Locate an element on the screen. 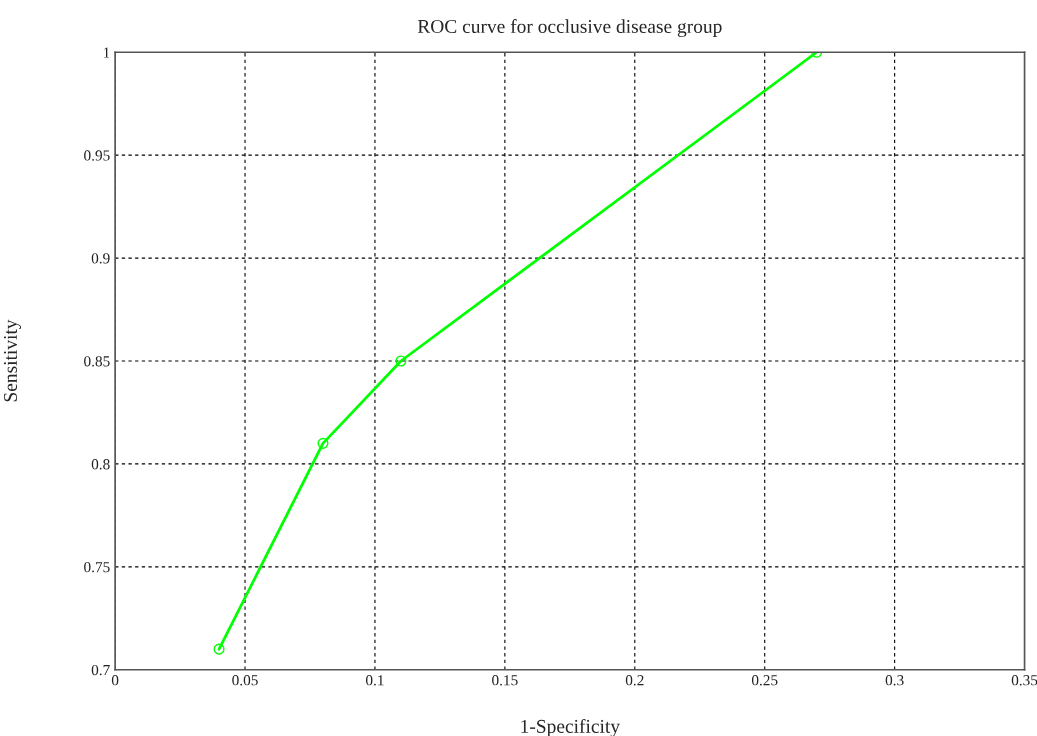  x-tick-label: 0.1 is located at coordinates (374, 680).